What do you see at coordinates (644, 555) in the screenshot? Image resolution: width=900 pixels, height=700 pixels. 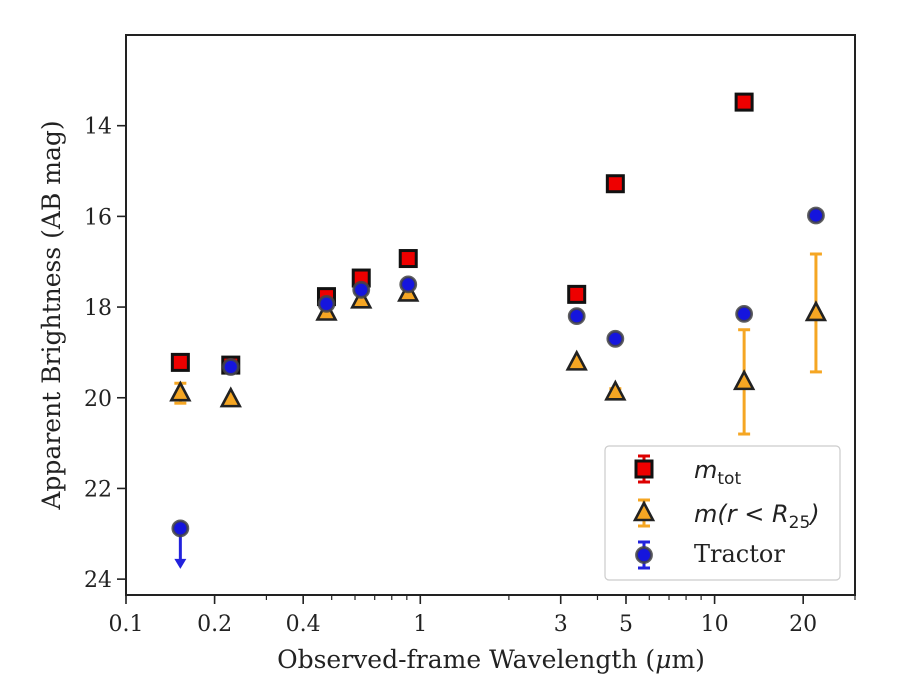 I see `legend-marker-tractor` at bounding box center [644, 555].